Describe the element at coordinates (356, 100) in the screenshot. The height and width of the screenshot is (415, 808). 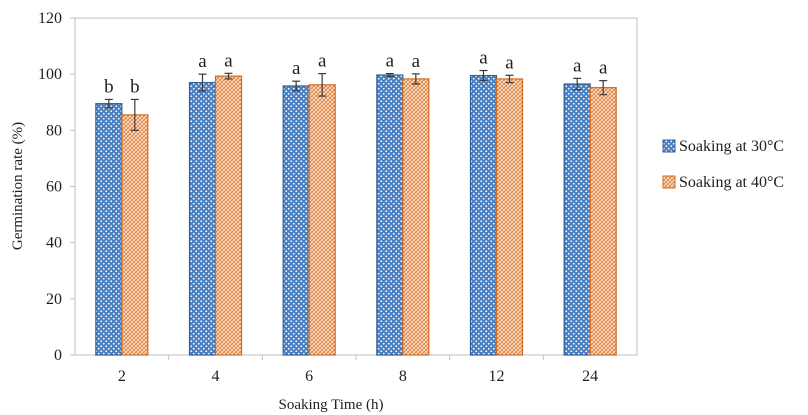
I see `error-bars-group` at that location.